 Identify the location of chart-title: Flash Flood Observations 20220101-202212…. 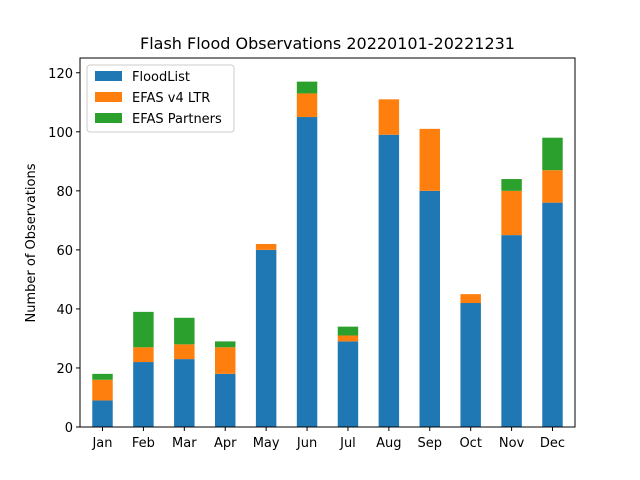
(327, 43).